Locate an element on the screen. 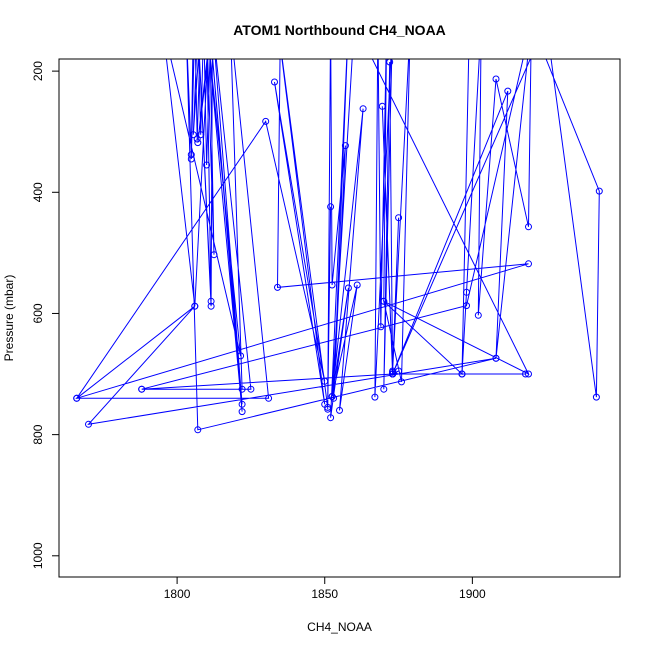 This screenshot has height=650, width=650. y-axis-label: Pressure (mbar) is located at coordinates (9, 318).